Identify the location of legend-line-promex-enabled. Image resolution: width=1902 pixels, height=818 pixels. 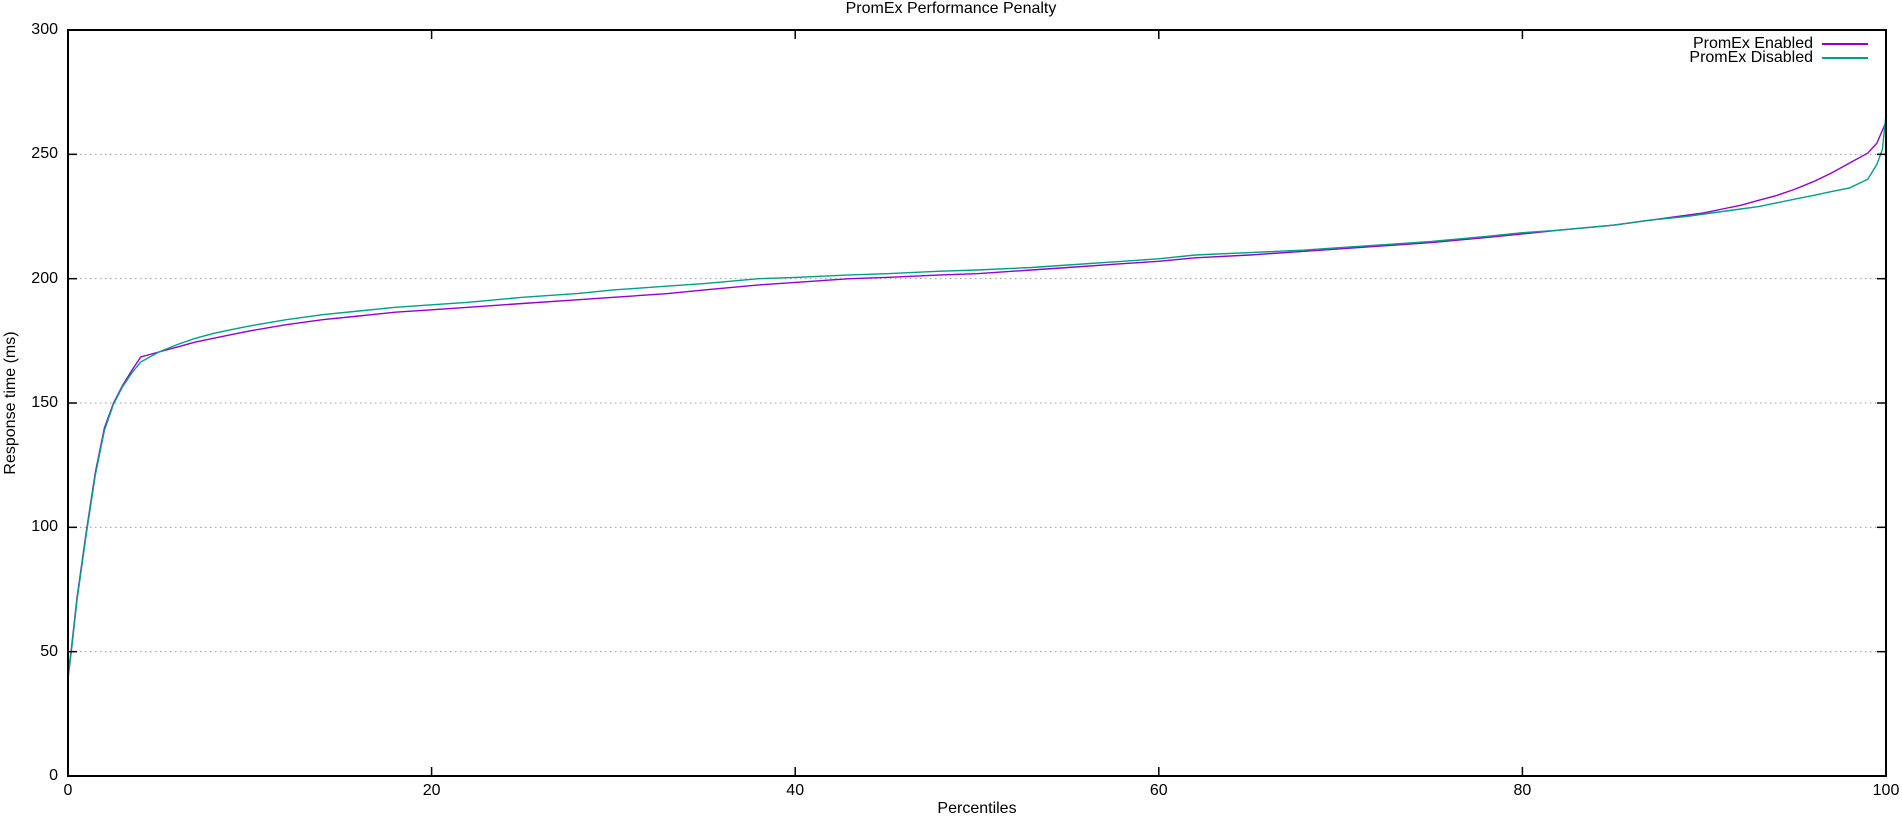
(1845, 44).